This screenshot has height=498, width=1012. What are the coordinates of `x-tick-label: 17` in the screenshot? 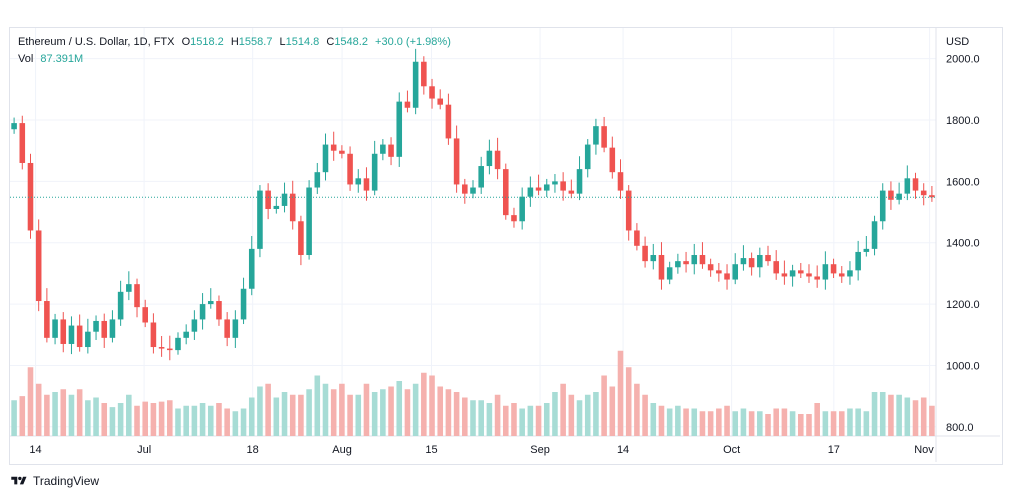 It's located at (834, 450).